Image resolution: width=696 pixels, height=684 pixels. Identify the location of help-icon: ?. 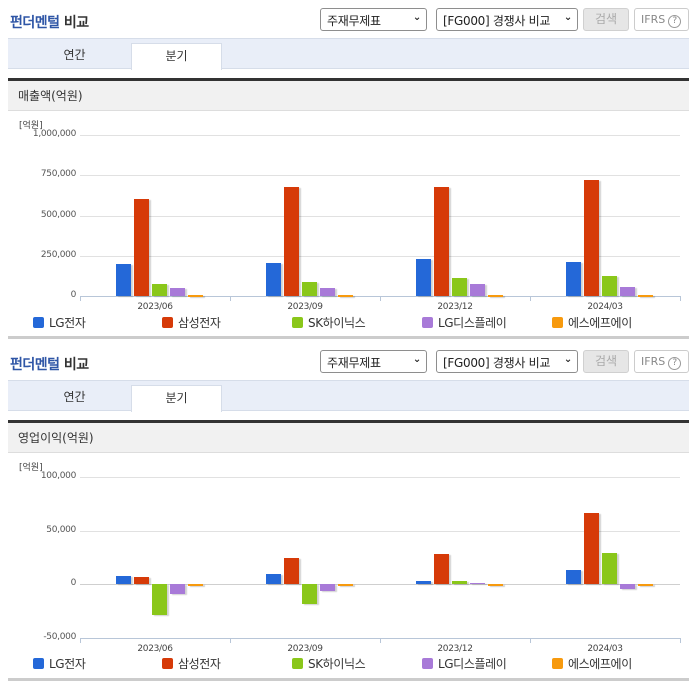
(675, 21).